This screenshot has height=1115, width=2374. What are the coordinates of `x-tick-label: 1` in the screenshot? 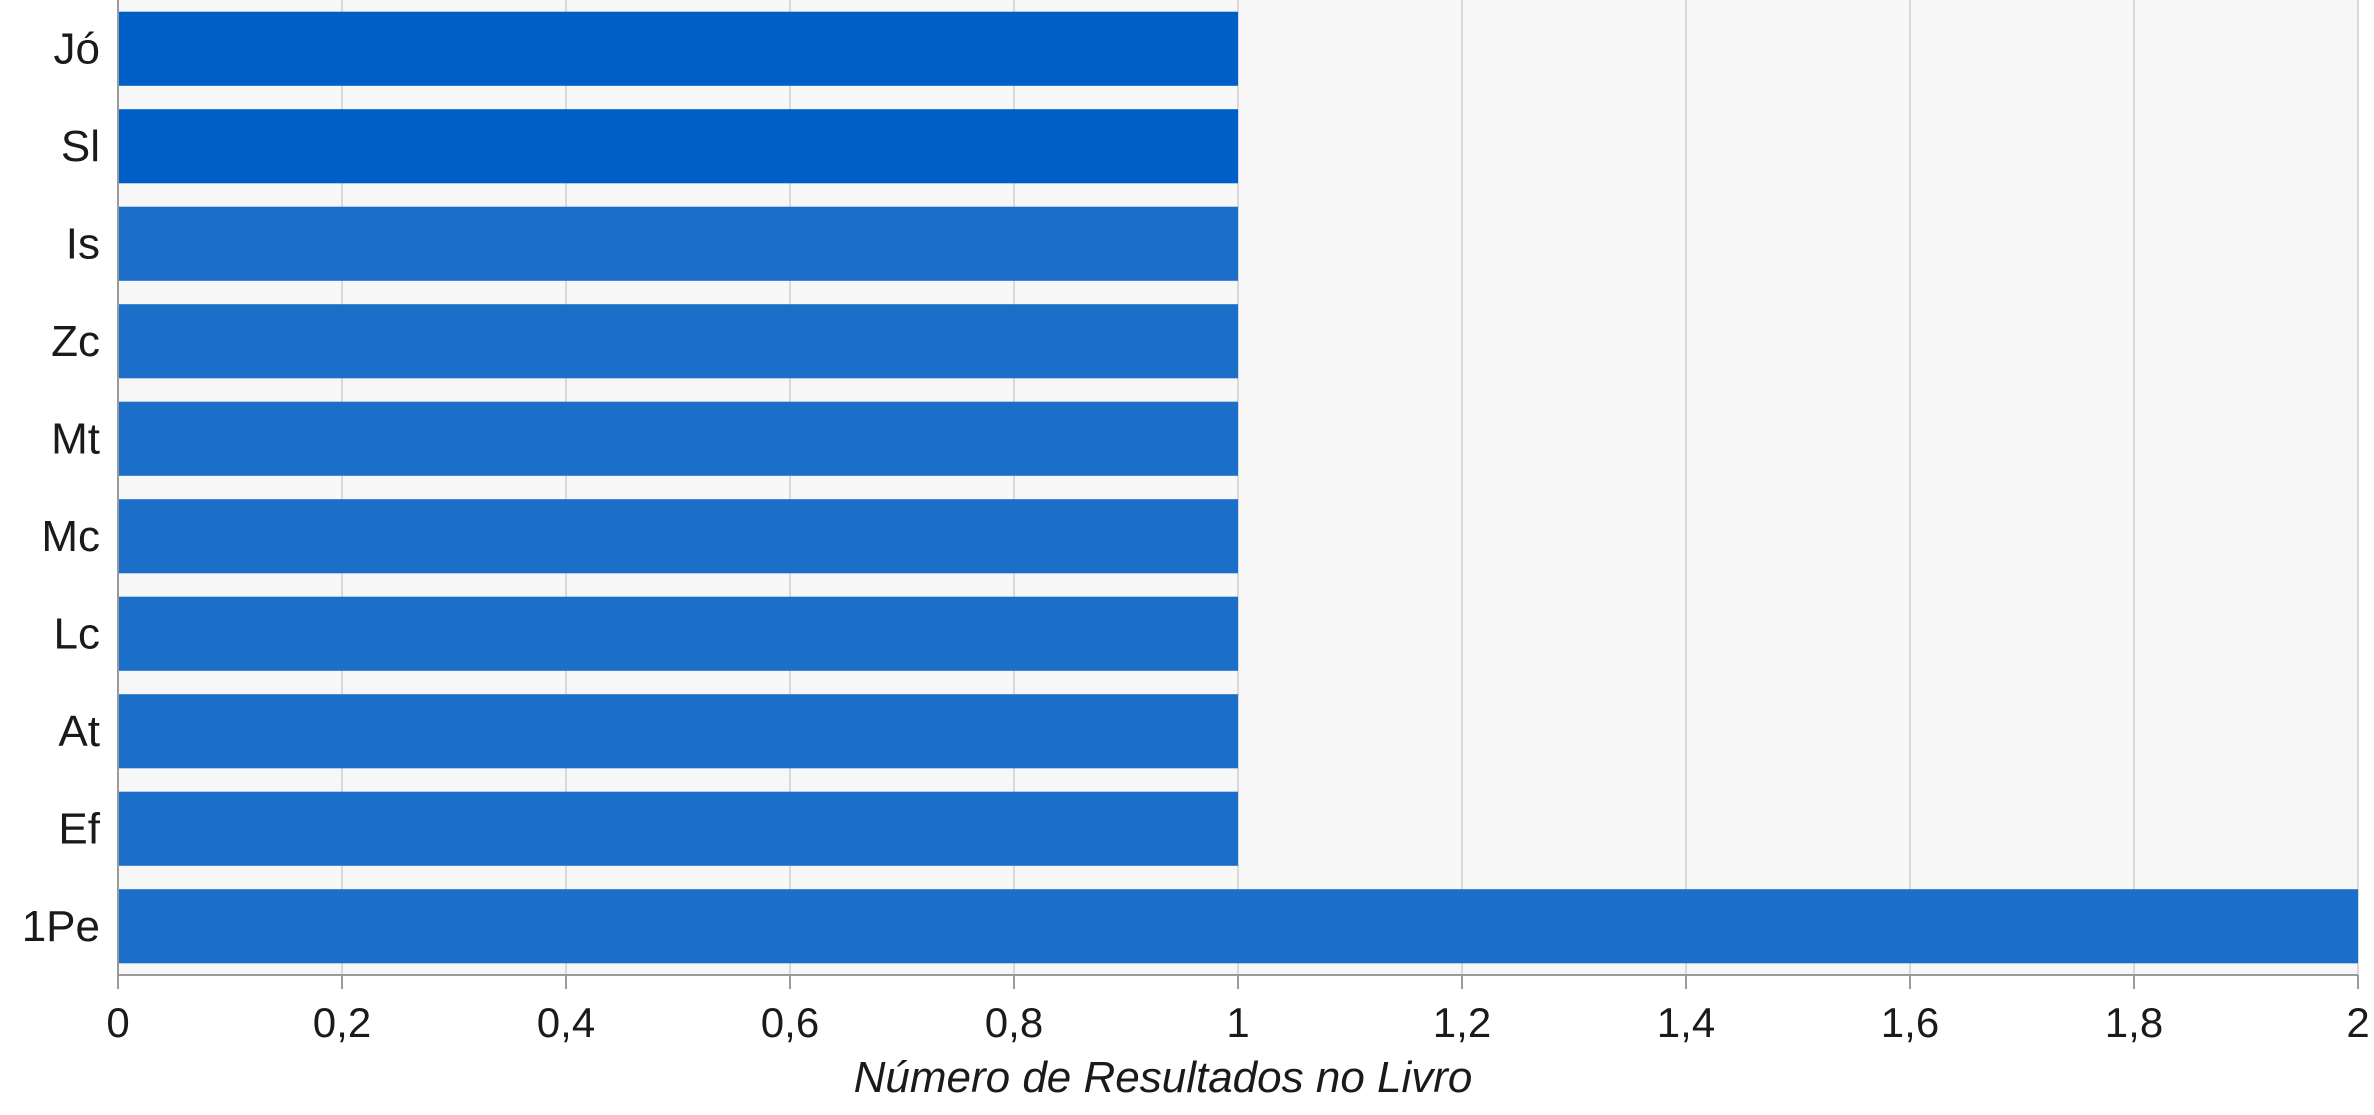 It's located at (1237, 1022).